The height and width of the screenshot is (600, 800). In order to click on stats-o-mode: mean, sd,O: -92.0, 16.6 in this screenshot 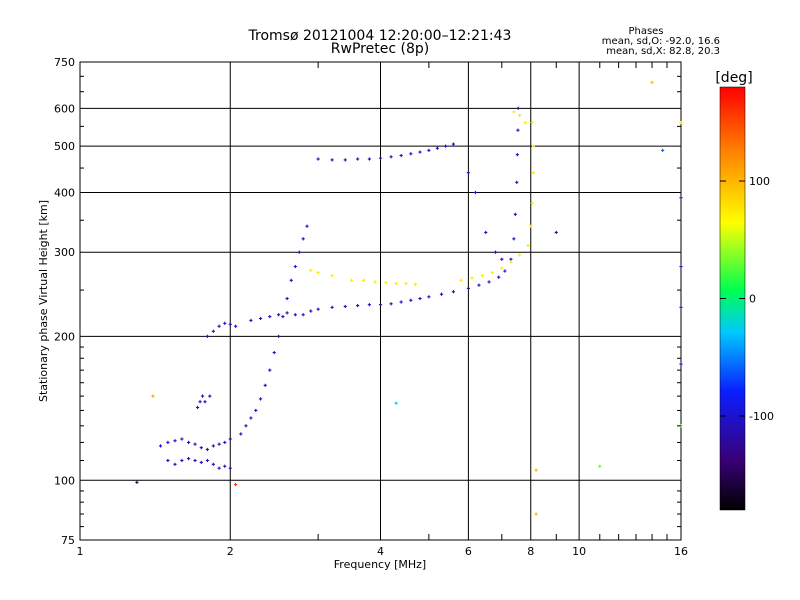, I will do `click(661, 41)`.